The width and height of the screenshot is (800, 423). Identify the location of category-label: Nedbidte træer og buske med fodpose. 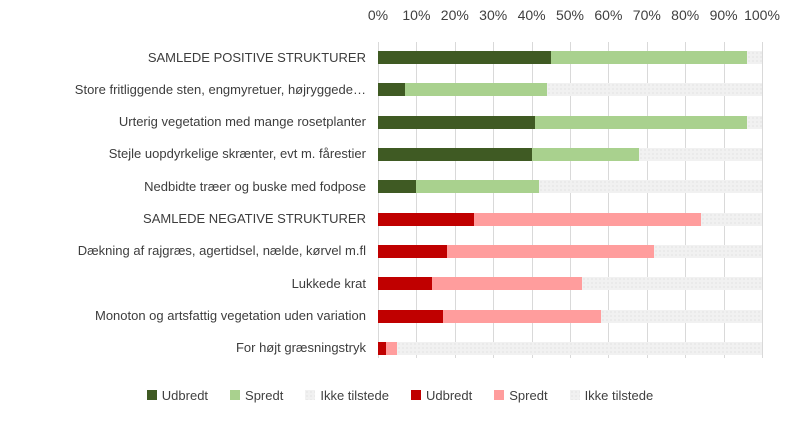
(255, 186).